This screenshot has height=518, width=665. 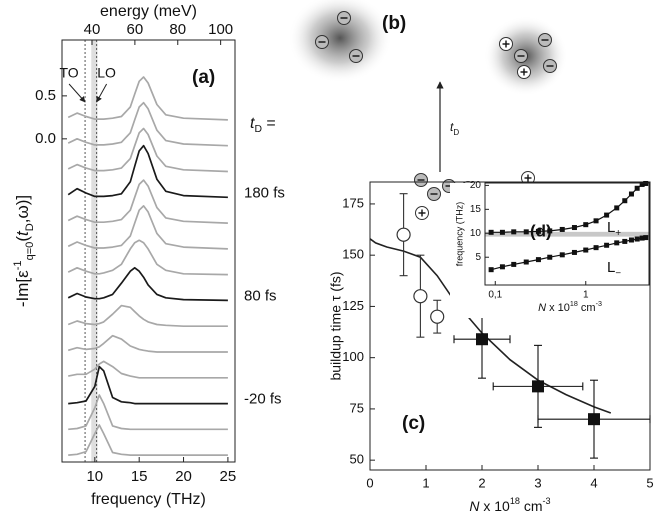 I want to click on panel-label: (a), so click(x=203, y=77).